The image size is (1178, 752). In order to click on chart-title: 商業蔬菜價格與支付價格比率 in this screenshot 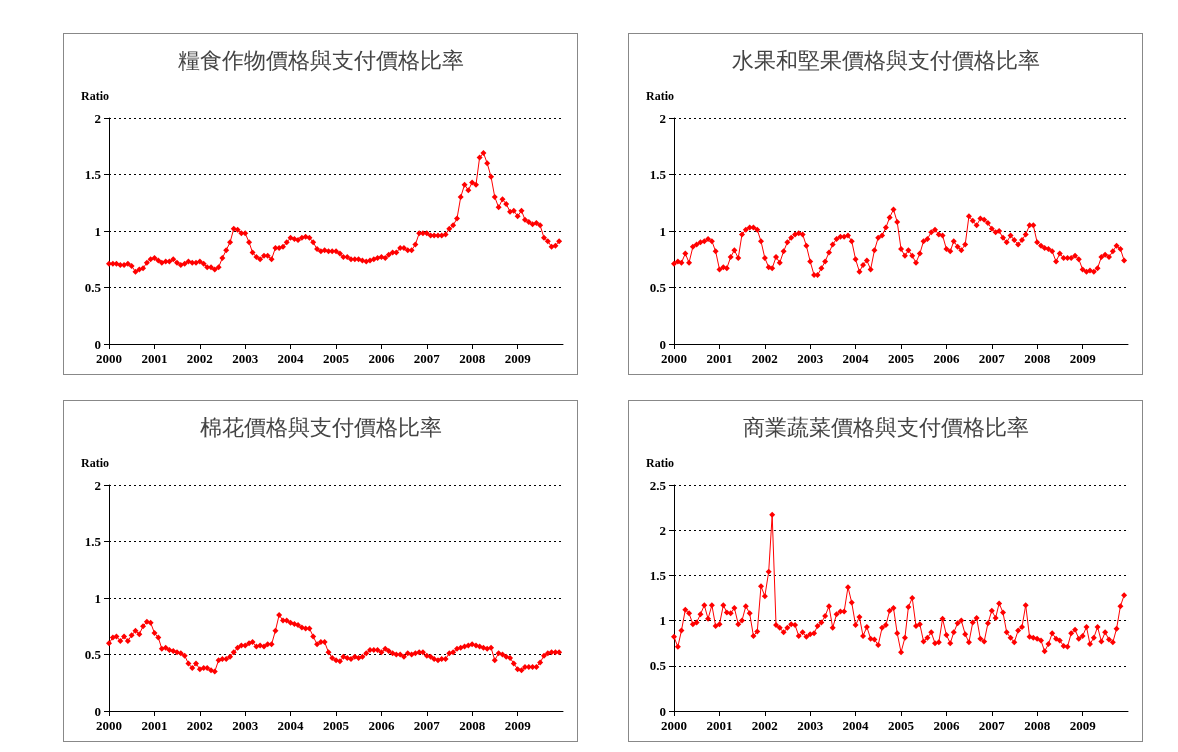, I will do `click(885, 427)`.